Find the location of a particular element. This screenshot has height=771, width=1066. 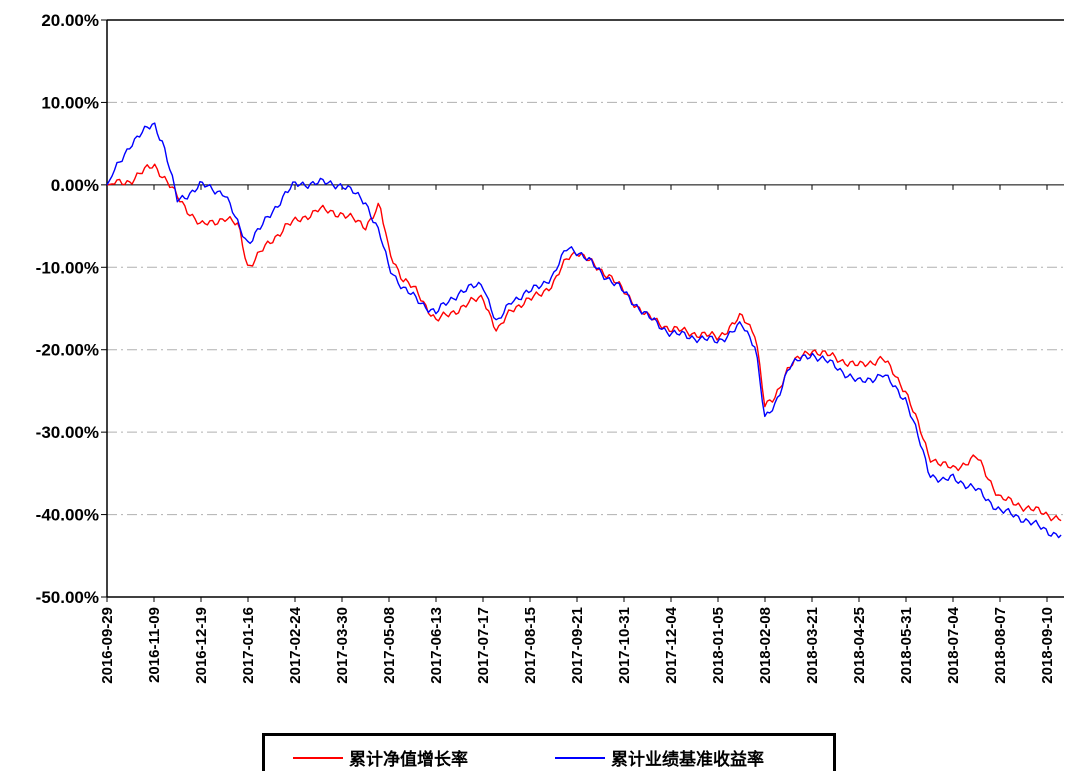

x-tick-label: 2018-09-10 is located at coordinates (1047, 645).